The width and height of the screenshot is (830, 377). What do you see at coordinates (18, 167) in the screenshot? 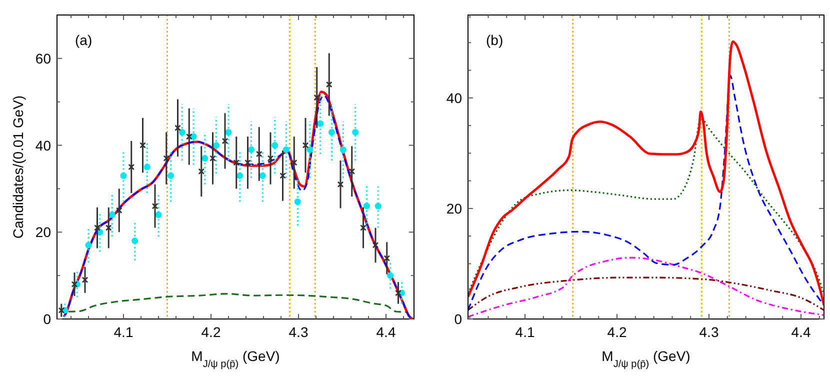
I see `y-axis-title: Candidates/(0.01 GeV)` at bounding box center [18, 167].